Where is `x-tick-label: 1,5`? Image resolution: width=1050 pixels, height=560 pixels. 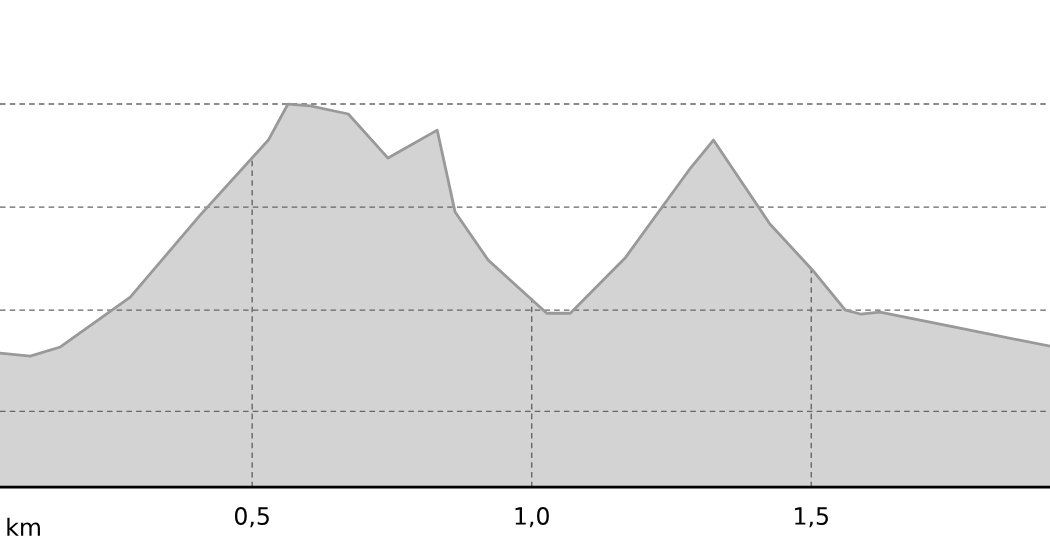 x-tick-label: 1,5 is located at coordinates (811, 517).